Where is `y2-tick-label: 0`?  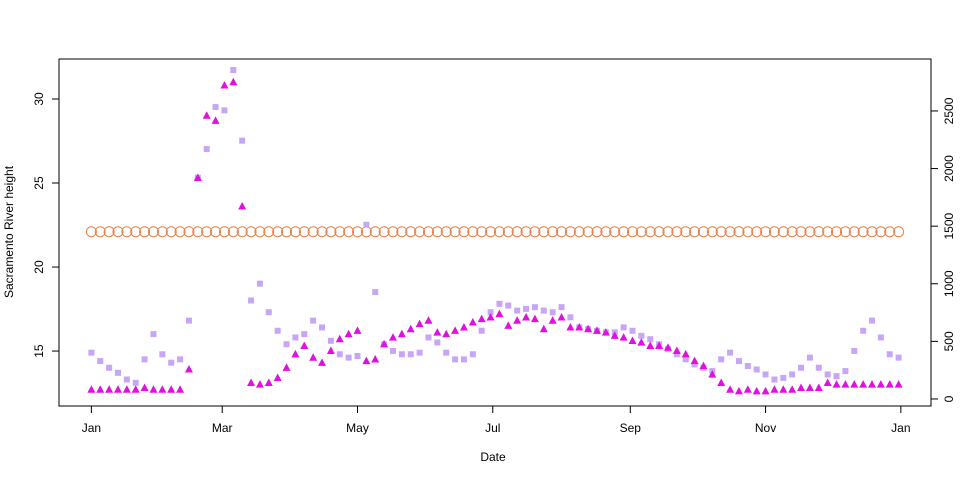 y2-tick-label: 0 is located at coordinates (949, 398).